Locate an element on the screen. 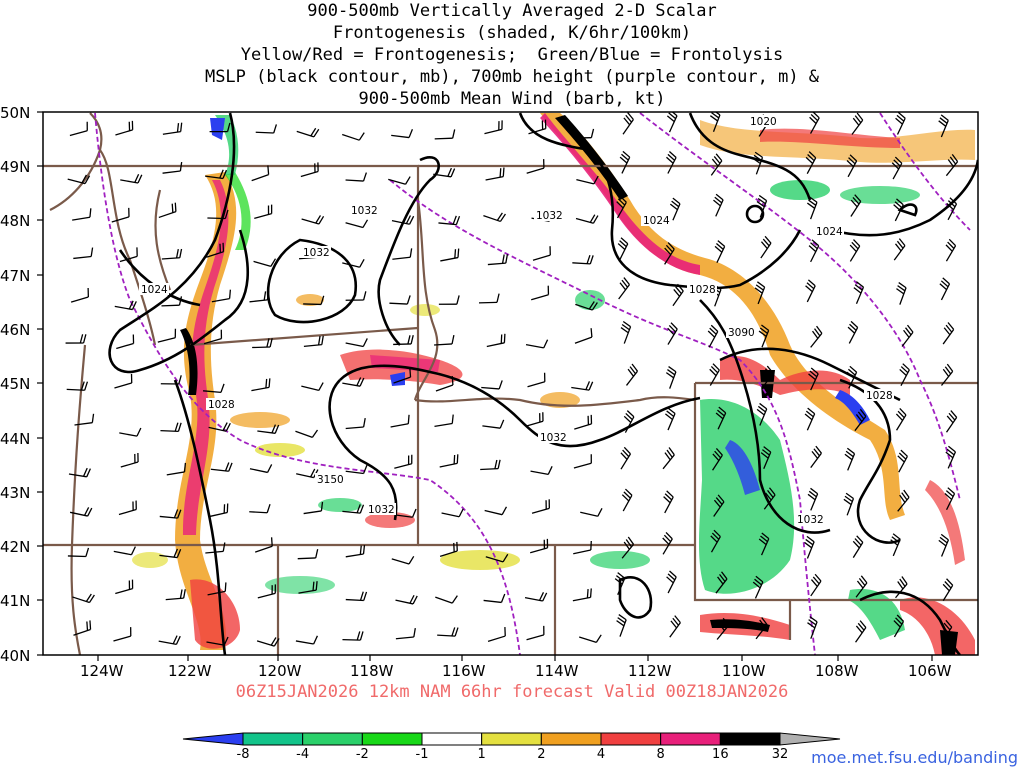 This screenshot has width=1024, height=768. title-line-5: 900-500mb Mean Wind (barb, kt) is located at coordinates (512, 99).